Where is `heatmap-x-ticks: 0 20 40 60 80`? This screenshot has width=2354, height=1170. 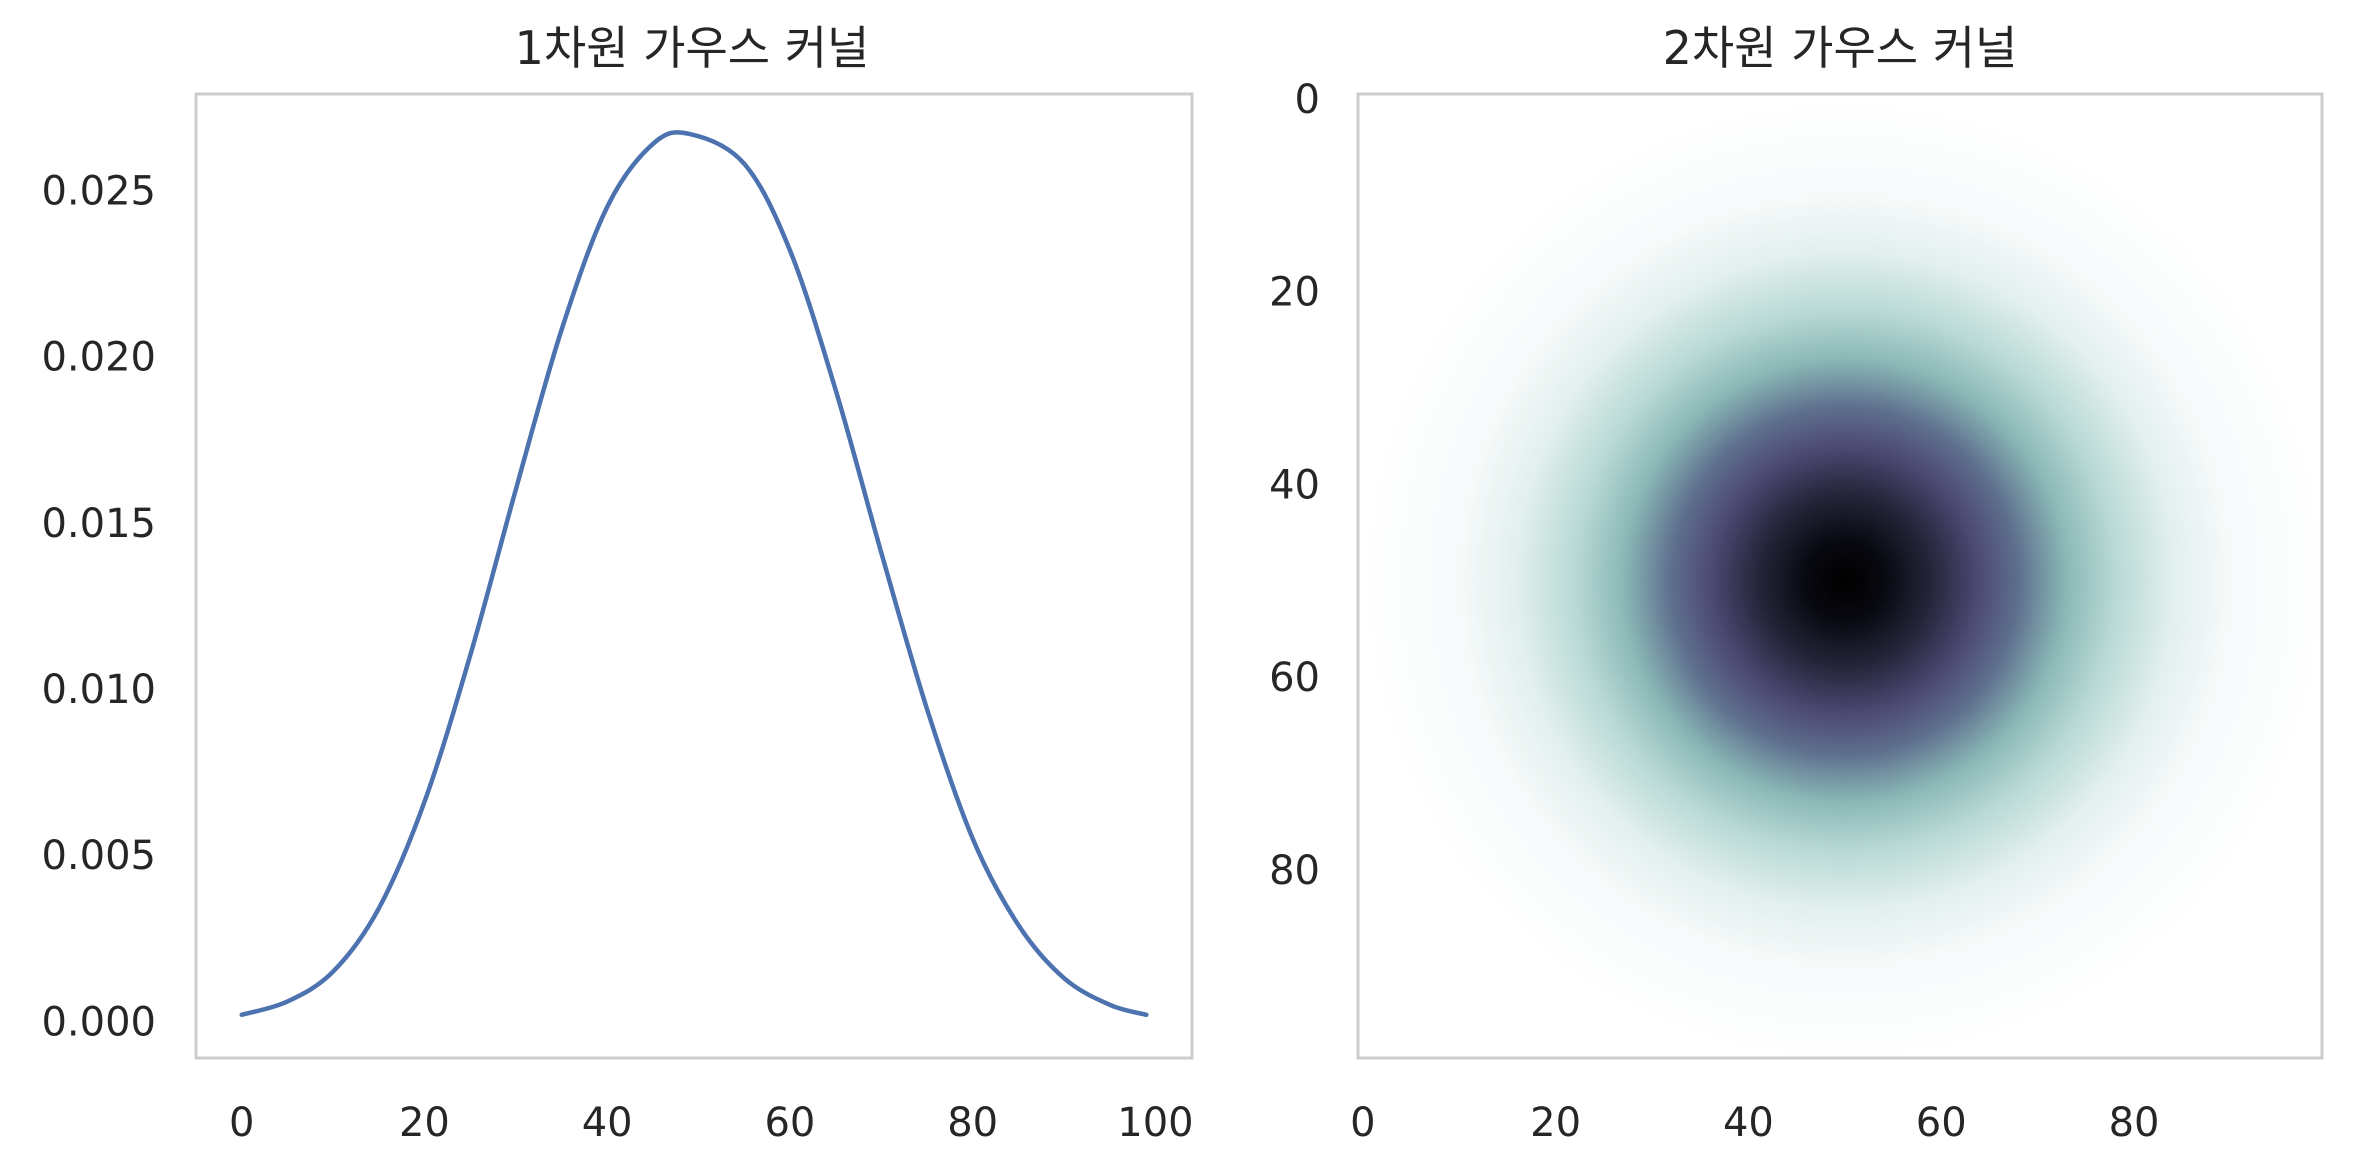
heatmap-x-ticks: 0 20 40 60 80 is located at coordinates (1754, 1123).